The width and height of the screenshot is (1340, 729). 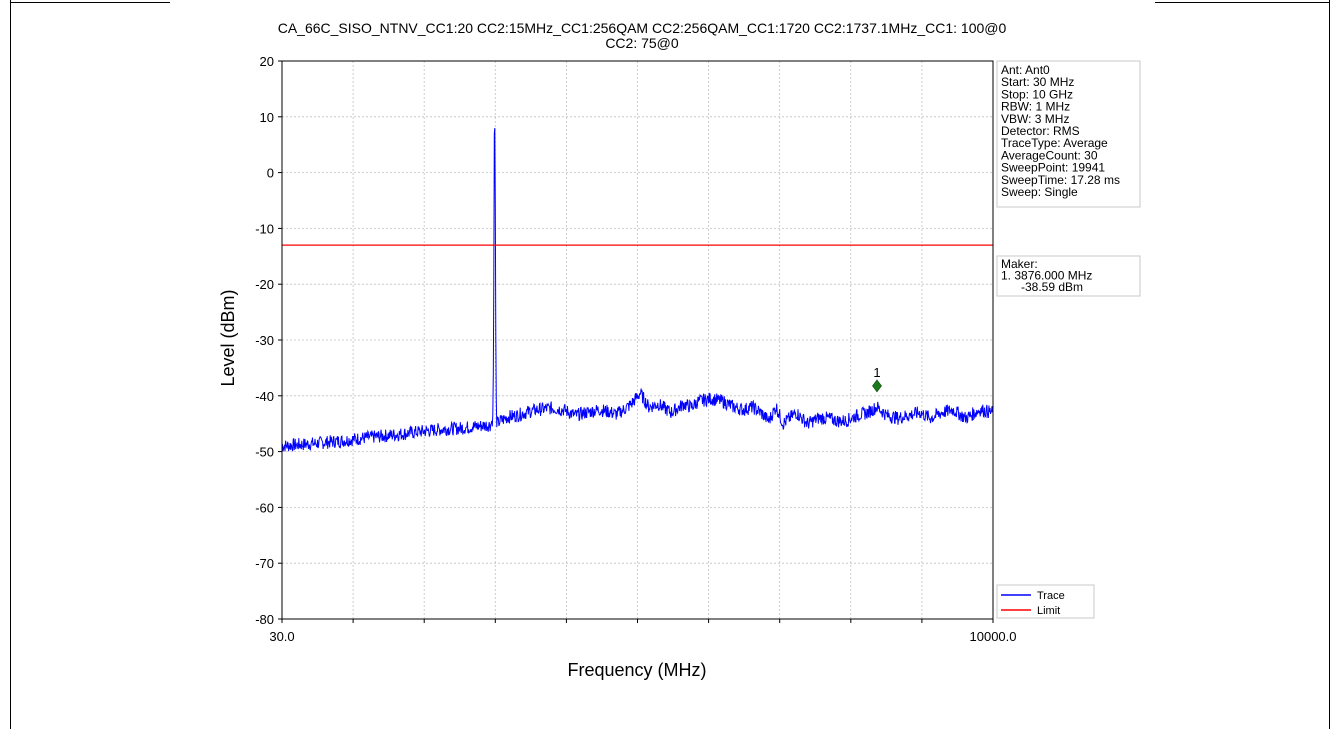 What do you see at coordinates (1039, 192) in the screenshot?
I see `sweep-info-line: Sweep: Single` at bounding box center [1039, 192].